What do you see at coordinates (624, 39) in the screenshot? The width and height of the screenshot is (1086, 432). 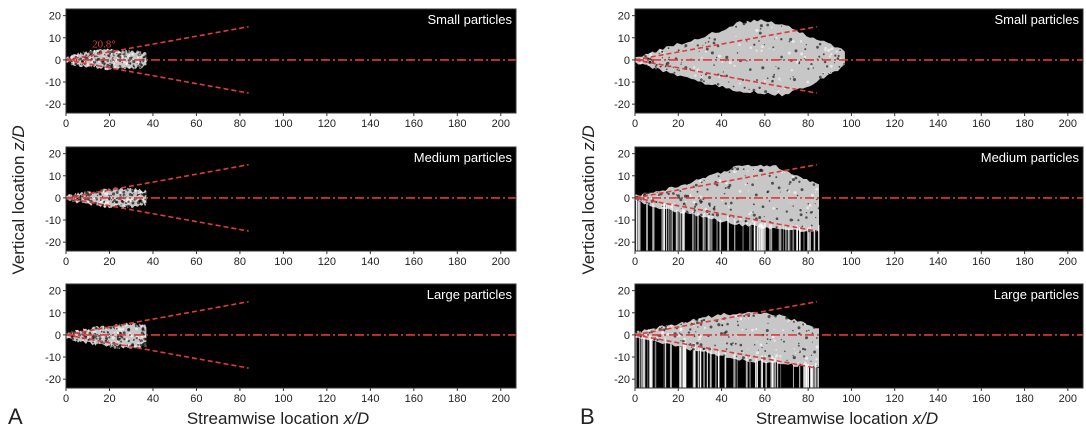 I see `y-tick-label: 10` at bounding box center [624, 39].